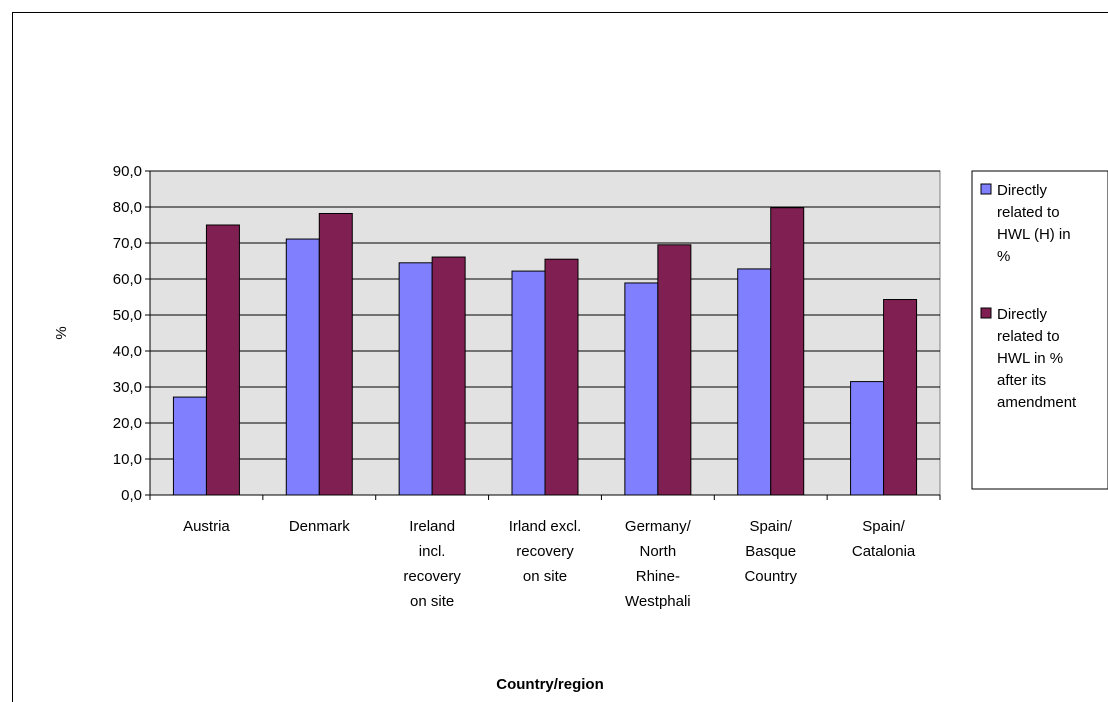  I want to click on legend-box, so click(1039, 330).